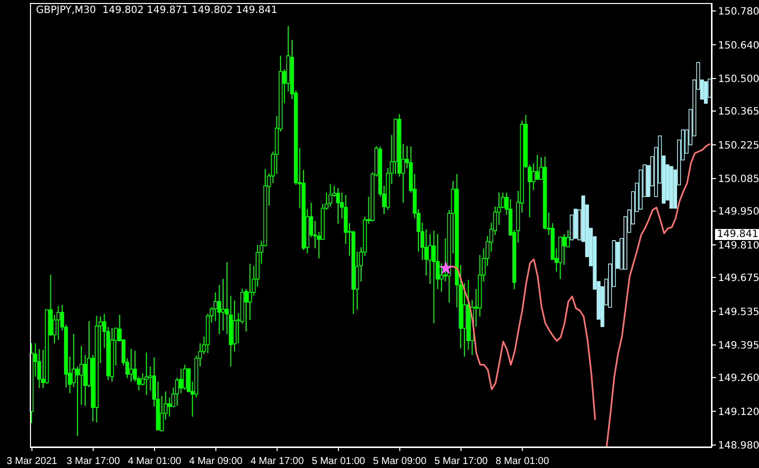  I want to click on y-tick-label: 149.810, so click(738, 246).